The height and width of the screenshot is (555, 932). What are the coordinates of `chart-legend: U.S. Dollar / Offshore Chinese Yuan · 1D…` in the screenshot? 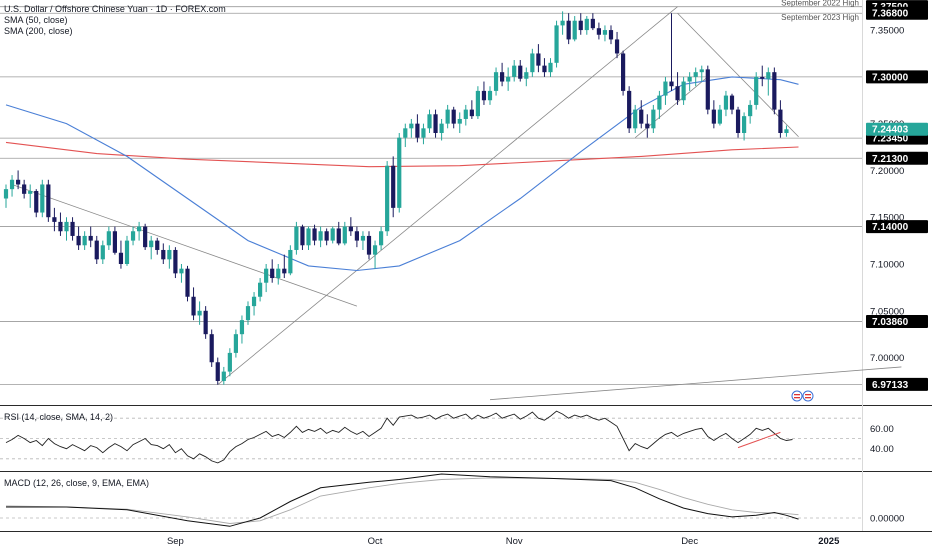 It's located at (115, 20).